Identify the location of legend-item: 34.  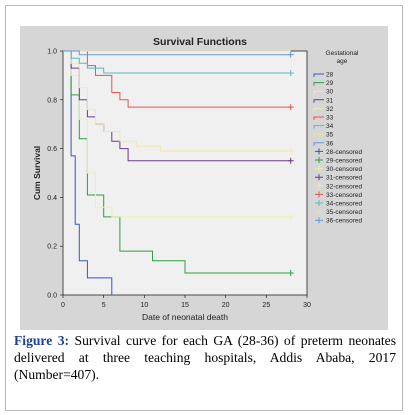
(323, 126).